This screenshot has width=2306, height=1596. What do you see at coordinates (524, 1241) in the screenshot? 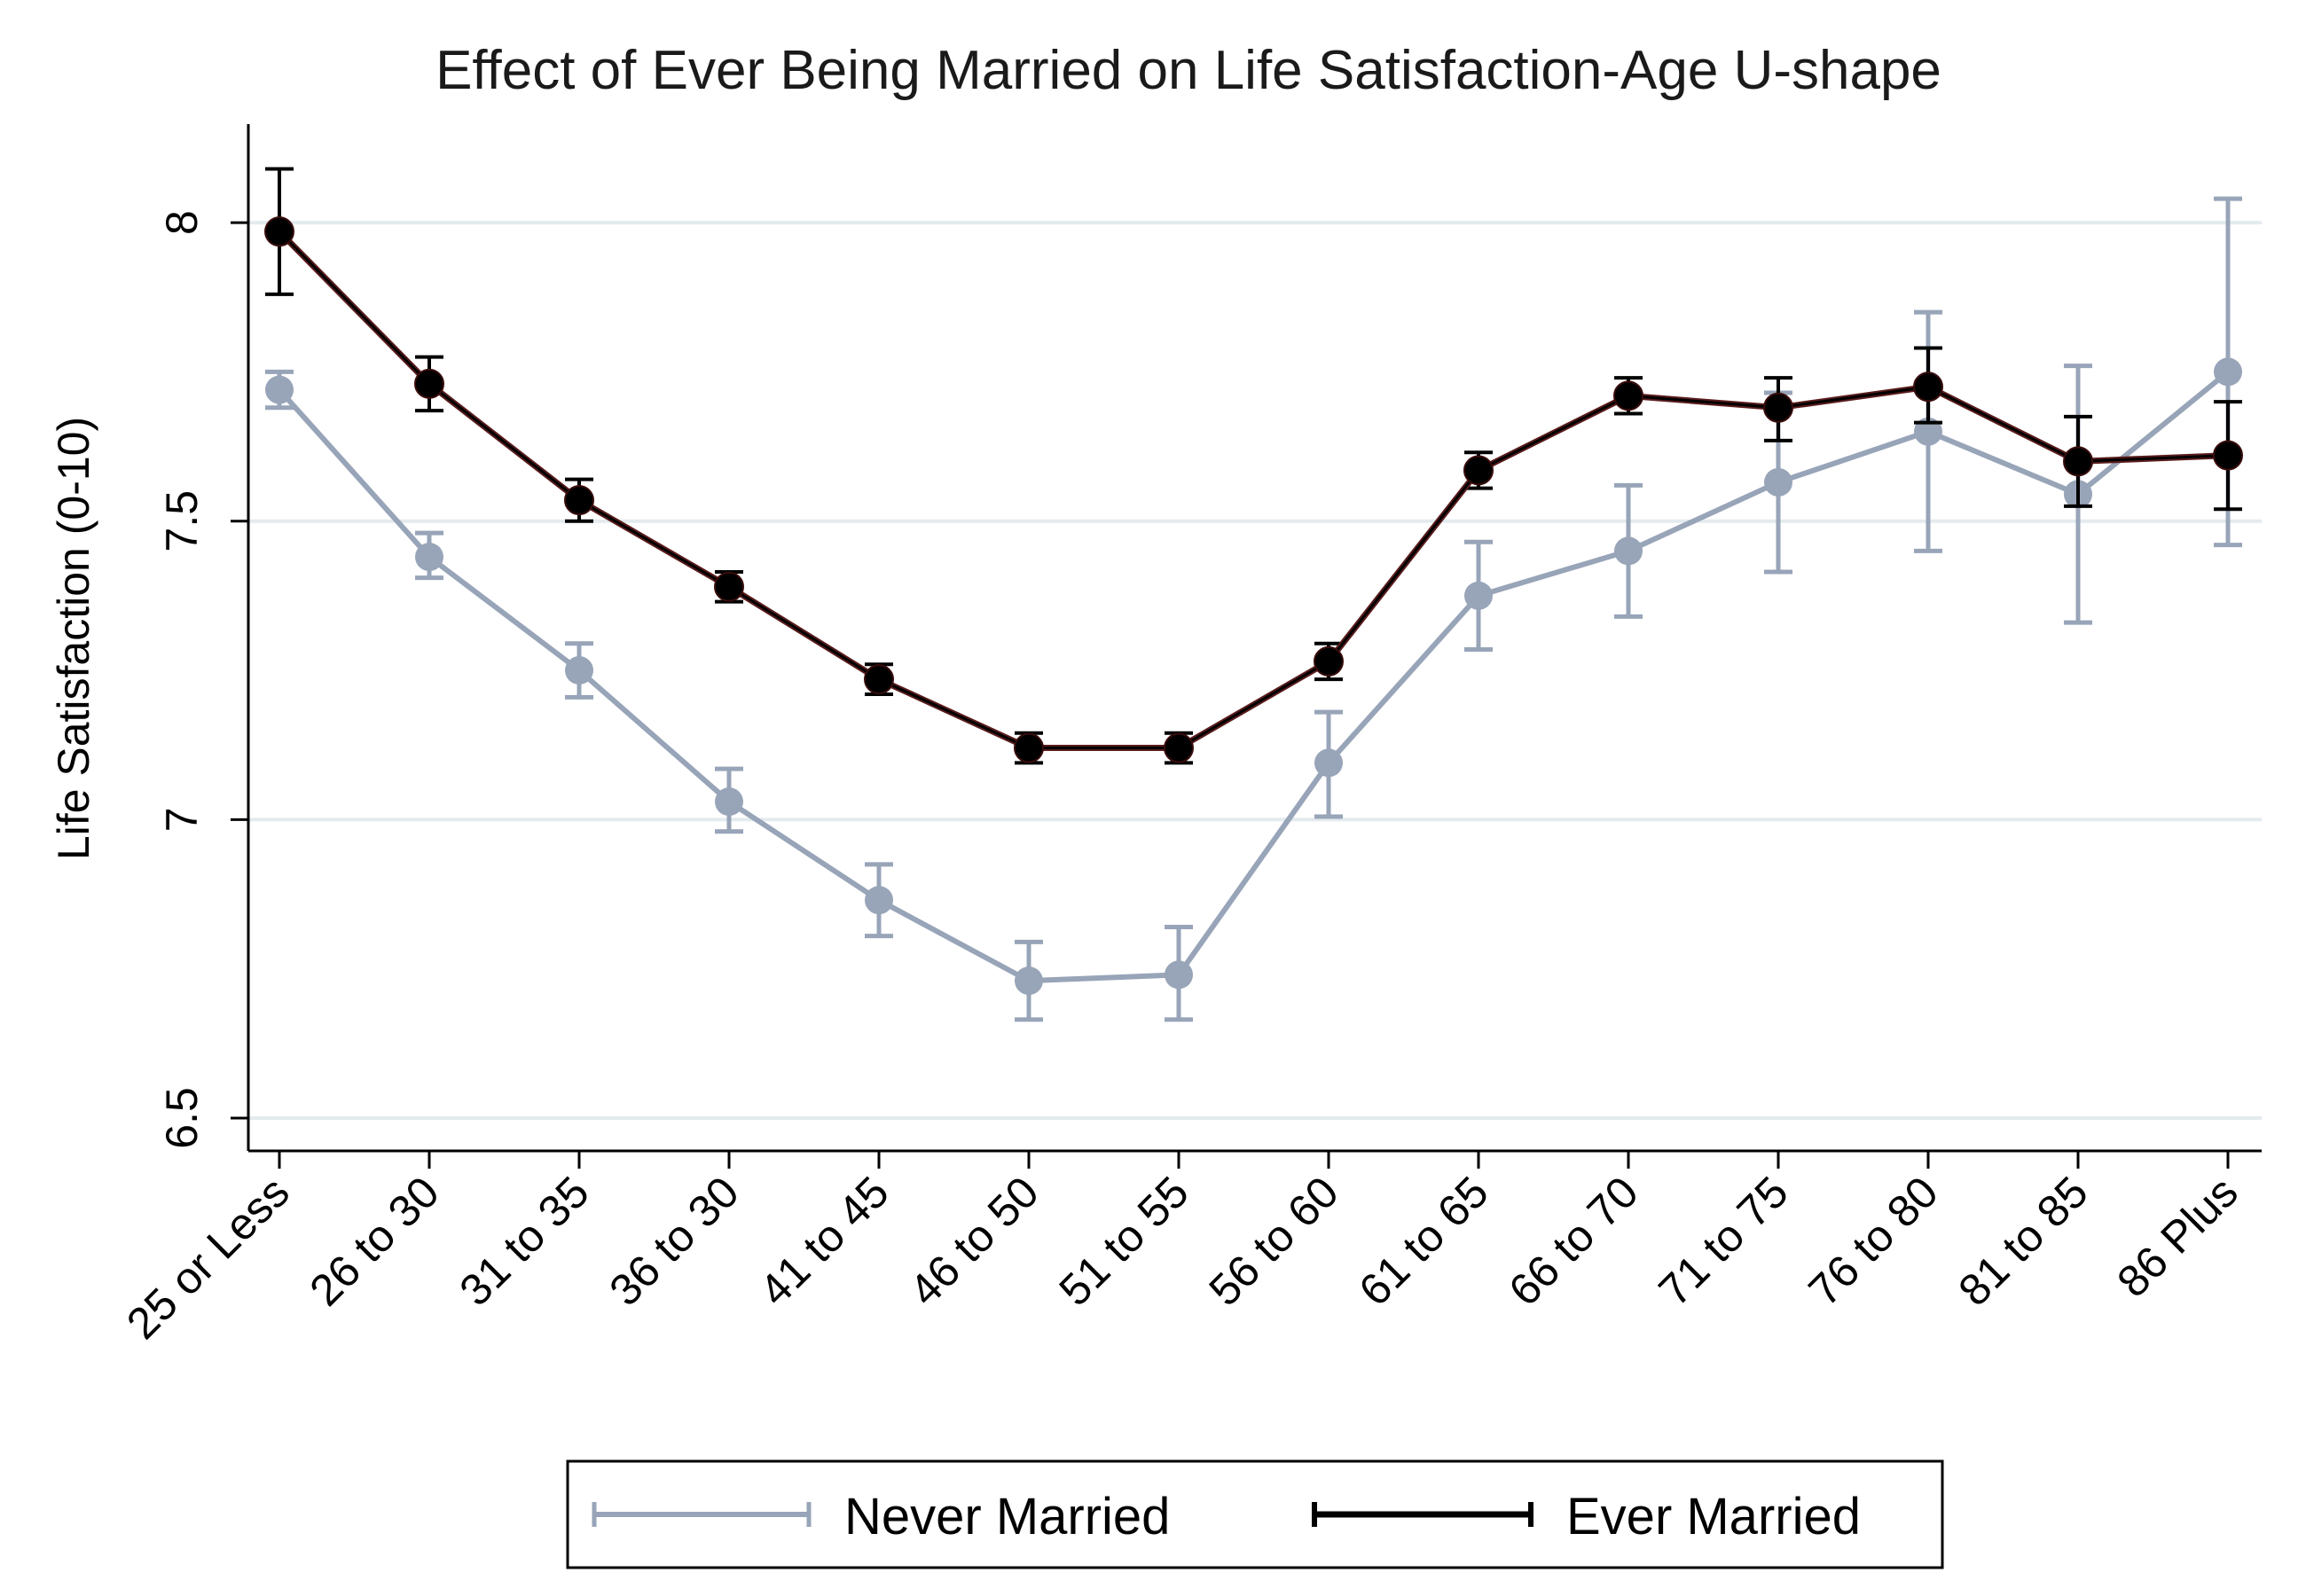
I see `x-tick-label-31-to-35: 31 to 35` at bounding box center [524, 1241].